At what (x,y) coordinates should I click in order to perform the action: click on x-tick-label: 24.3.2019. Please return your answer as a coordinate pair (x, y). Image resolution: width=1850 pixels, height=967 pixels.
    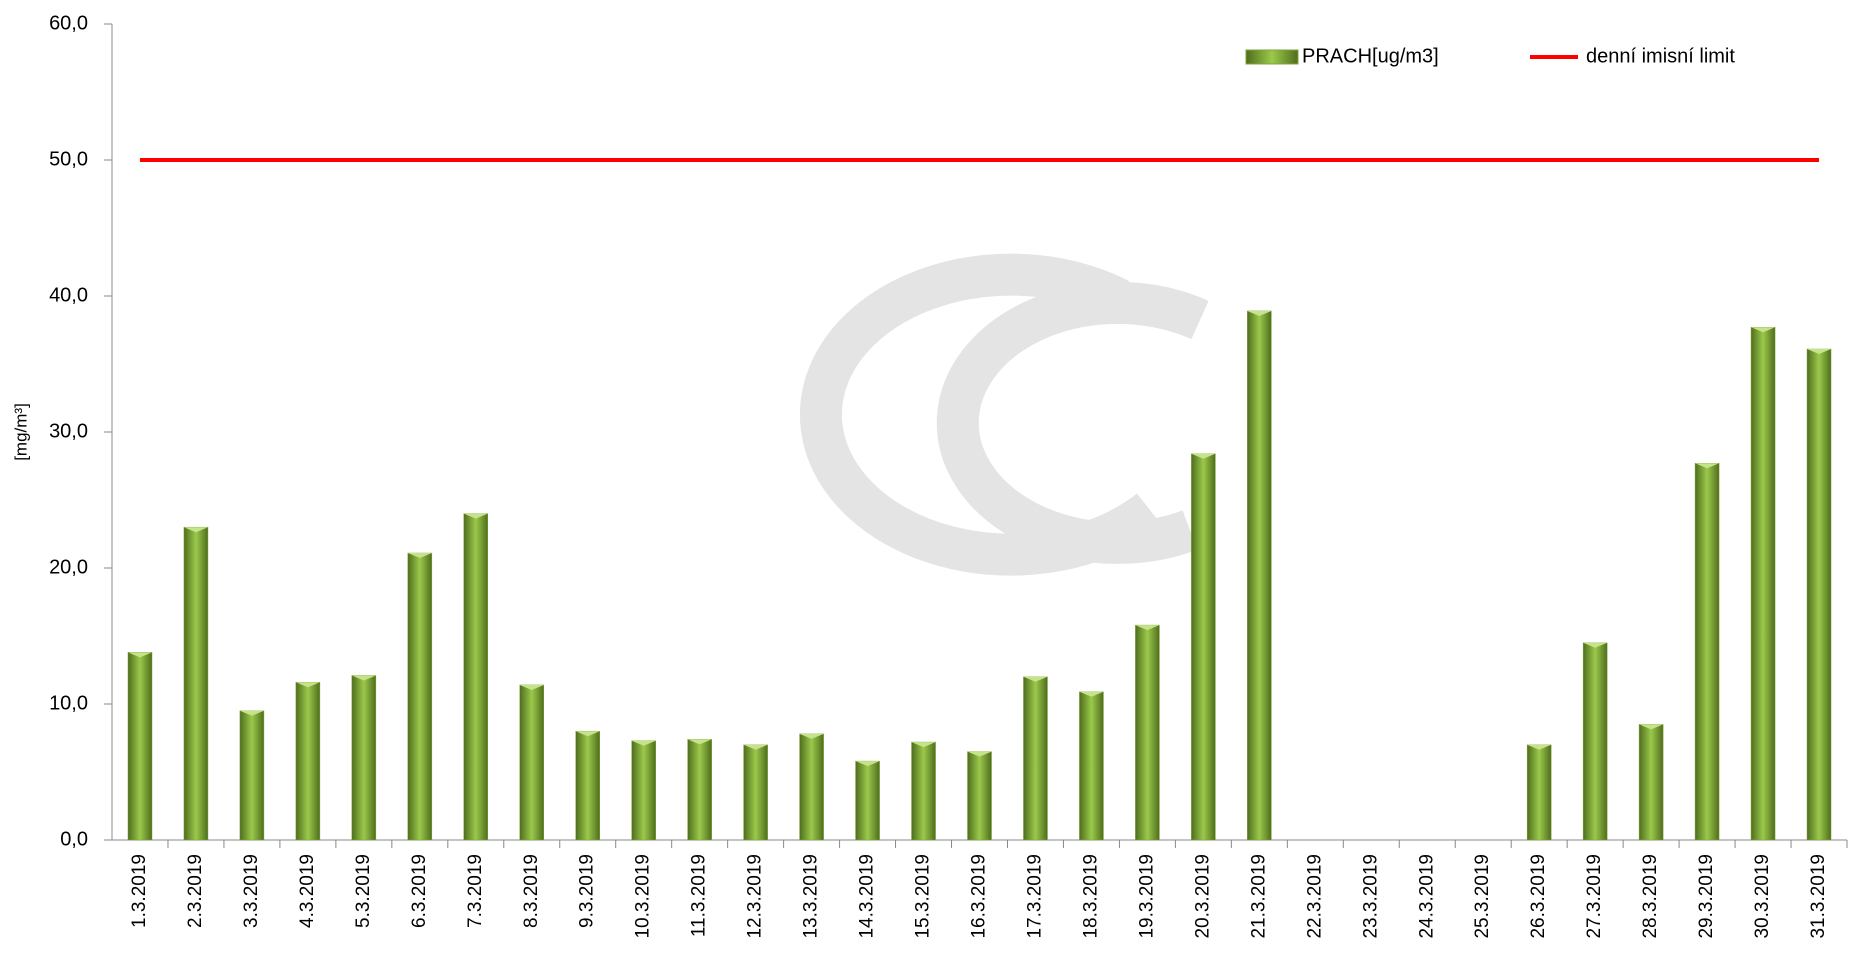
    Looking at the image, I should click on (1426, 896).